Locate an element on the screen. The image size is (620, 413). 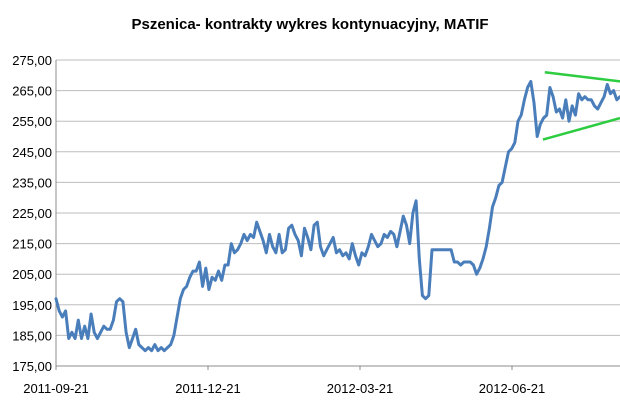
y-tick-label: 235,00 is located at coordinates (32, 182).